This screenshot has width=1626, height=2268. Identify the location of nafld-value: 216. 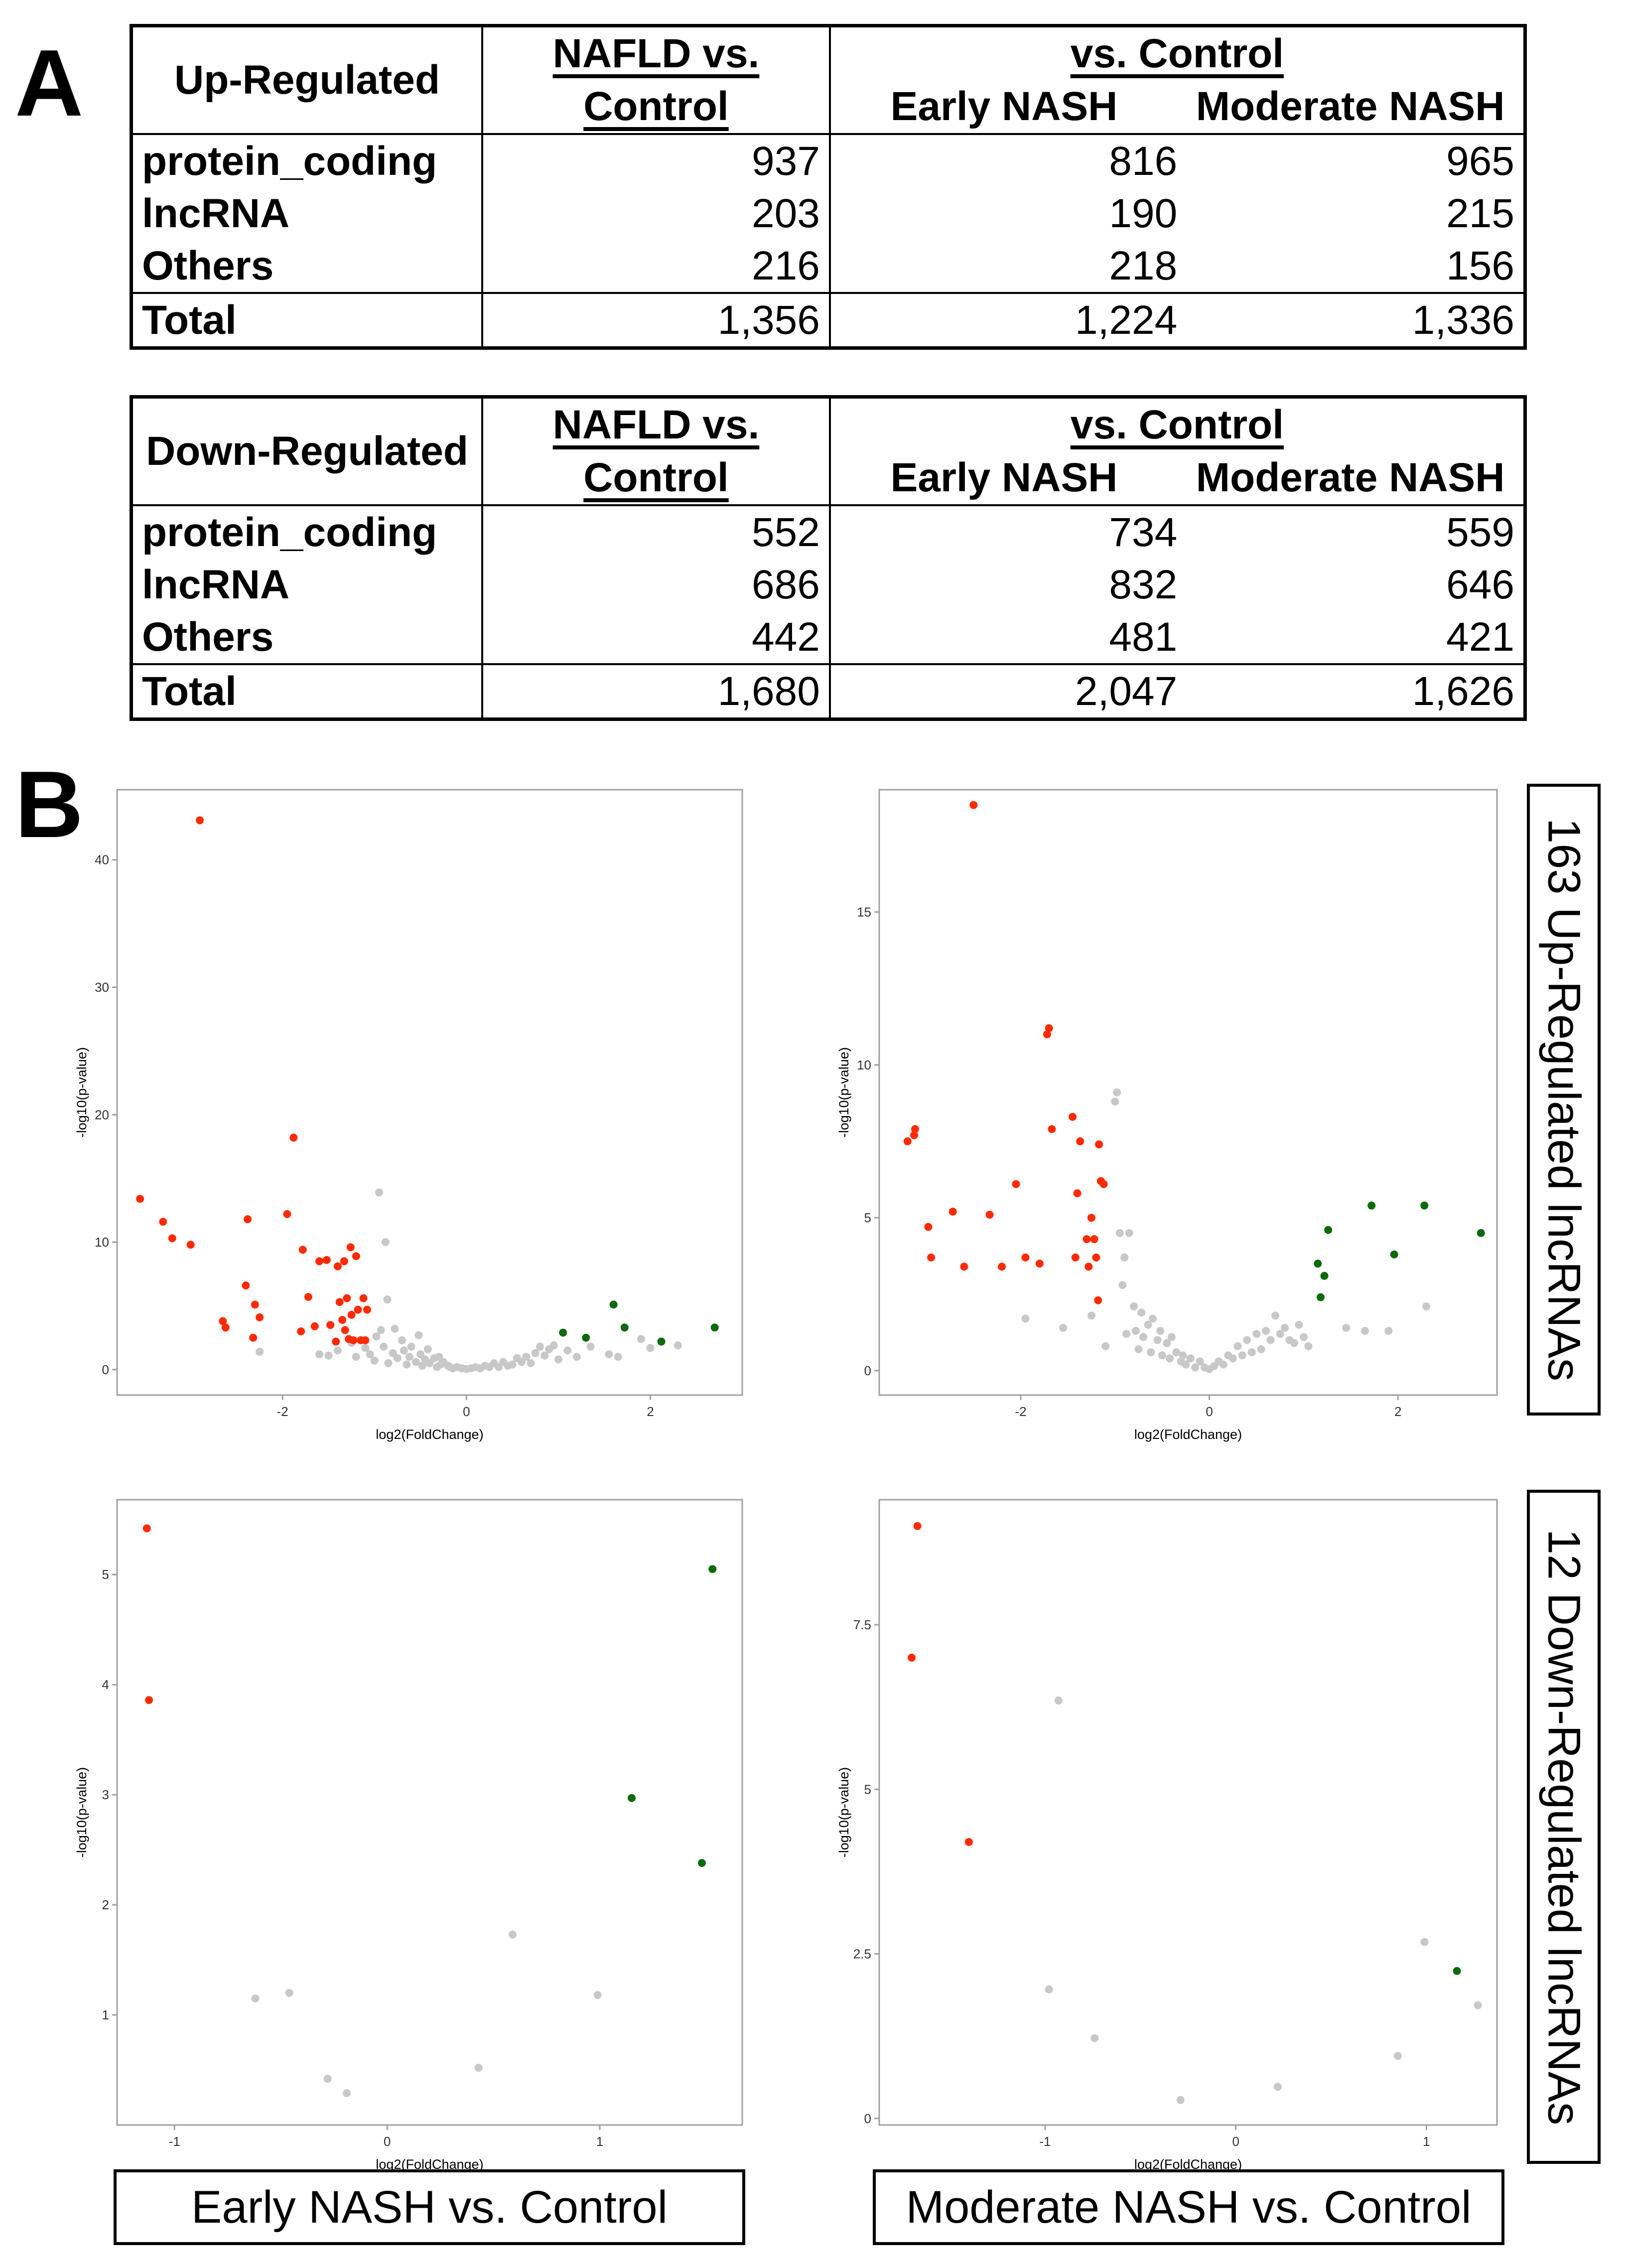
(656, 267).